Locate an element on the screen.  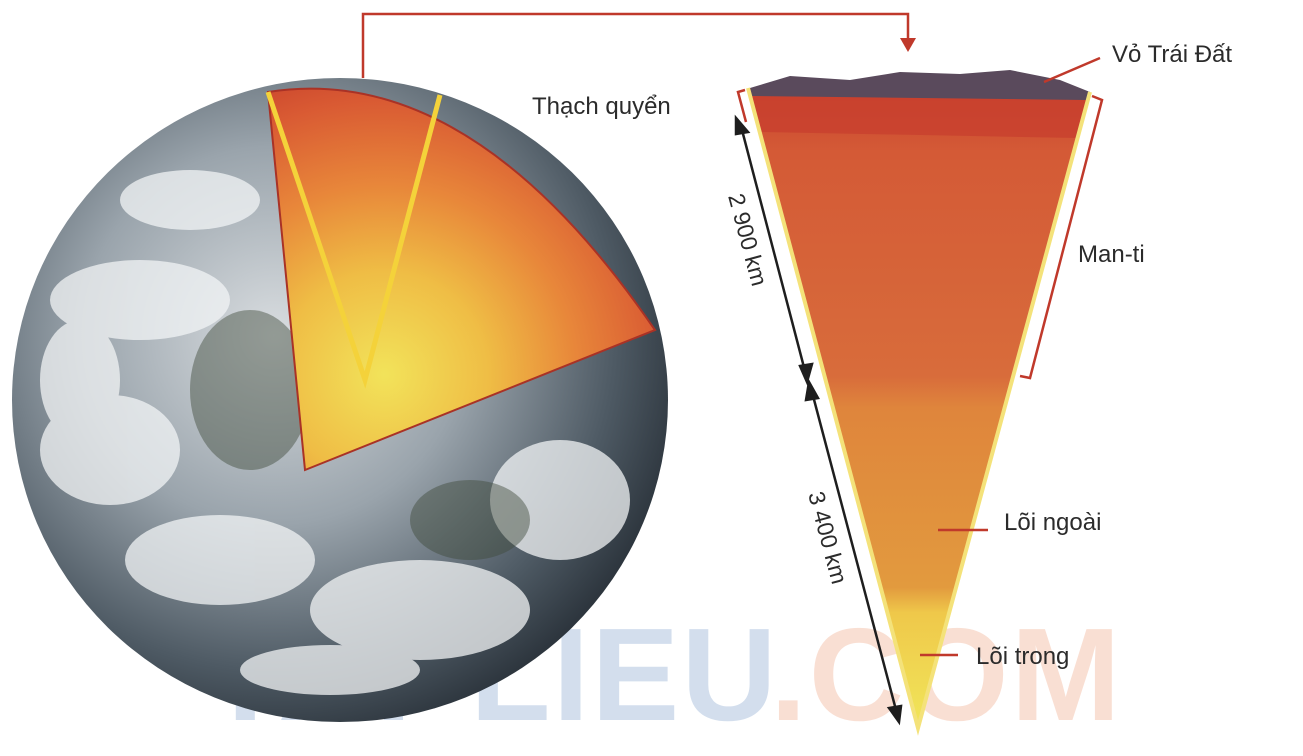
label-crust: Vỏ Trái Đất is located at coordinates (1172, 54).